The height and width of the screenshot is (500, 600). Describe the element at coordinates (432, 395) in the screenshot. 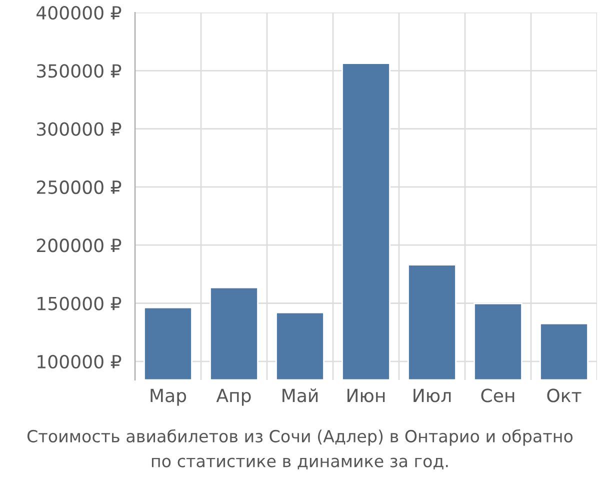

I see `x-tick-label: Июл` at that location.